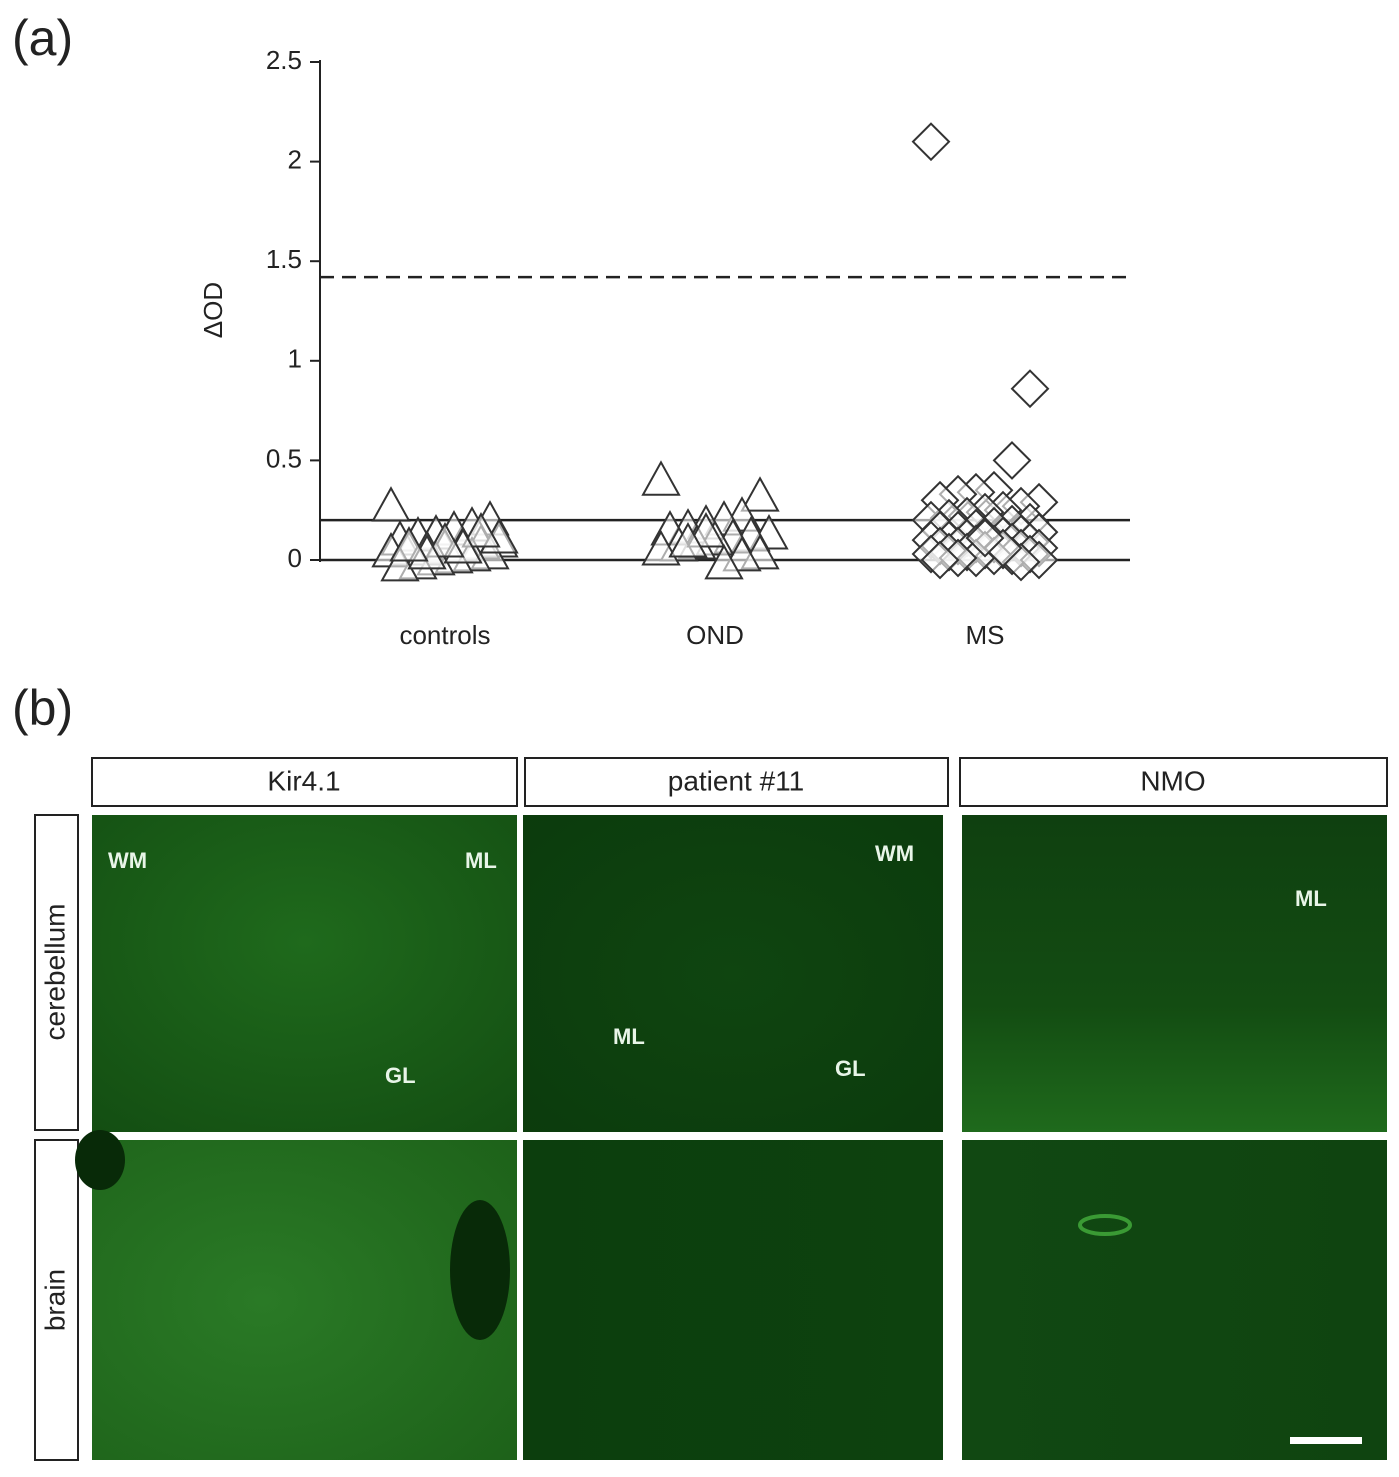  What do you see at coordinates (42, 708) in the screenshot?
I see `panel-label: (b)` at bounding box center [42, 708].